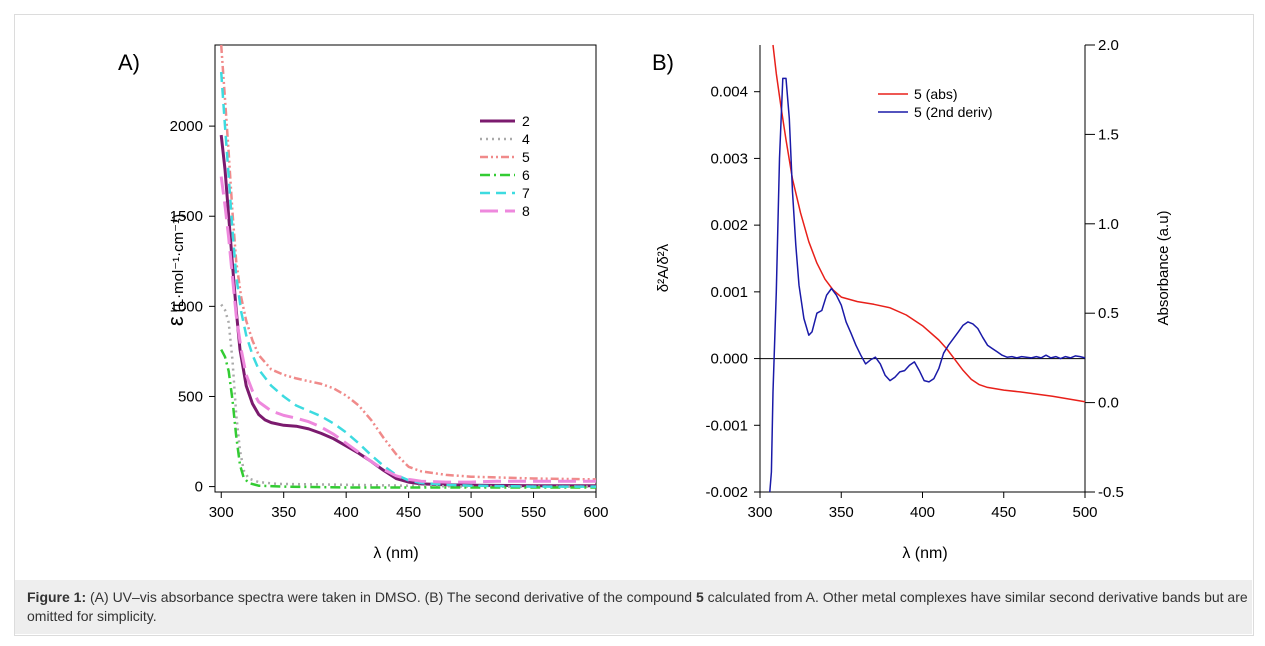  Describe the element at coordinates (175, 321) in the screenshot. I see `panel-a-y-axis-symbol: ε` at that location.